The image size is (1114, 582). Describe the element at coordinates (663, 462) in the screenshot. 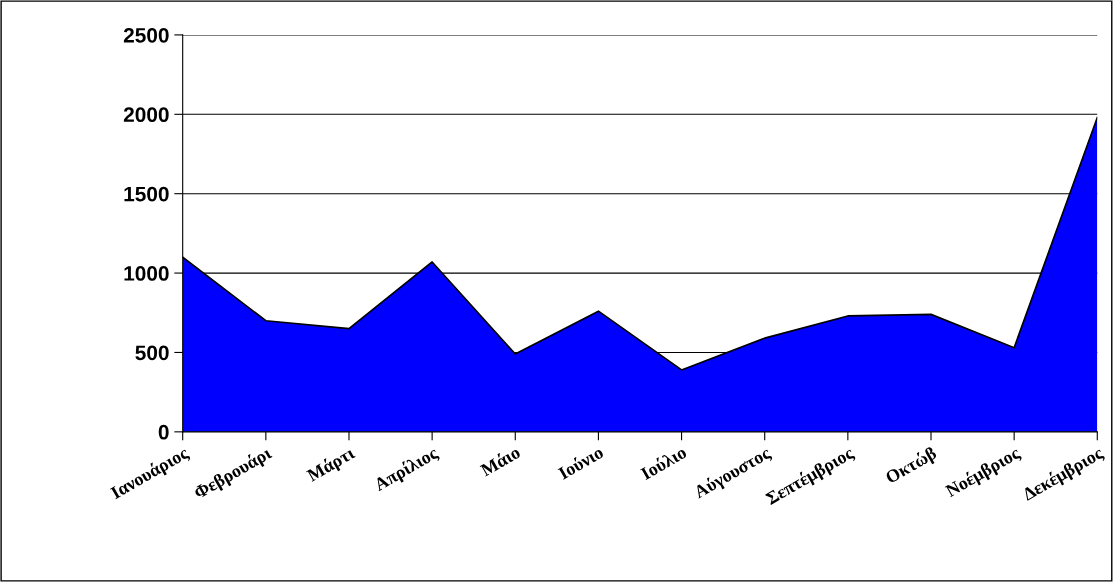

I see `x-tick-label: Ιούλιο` at that location.